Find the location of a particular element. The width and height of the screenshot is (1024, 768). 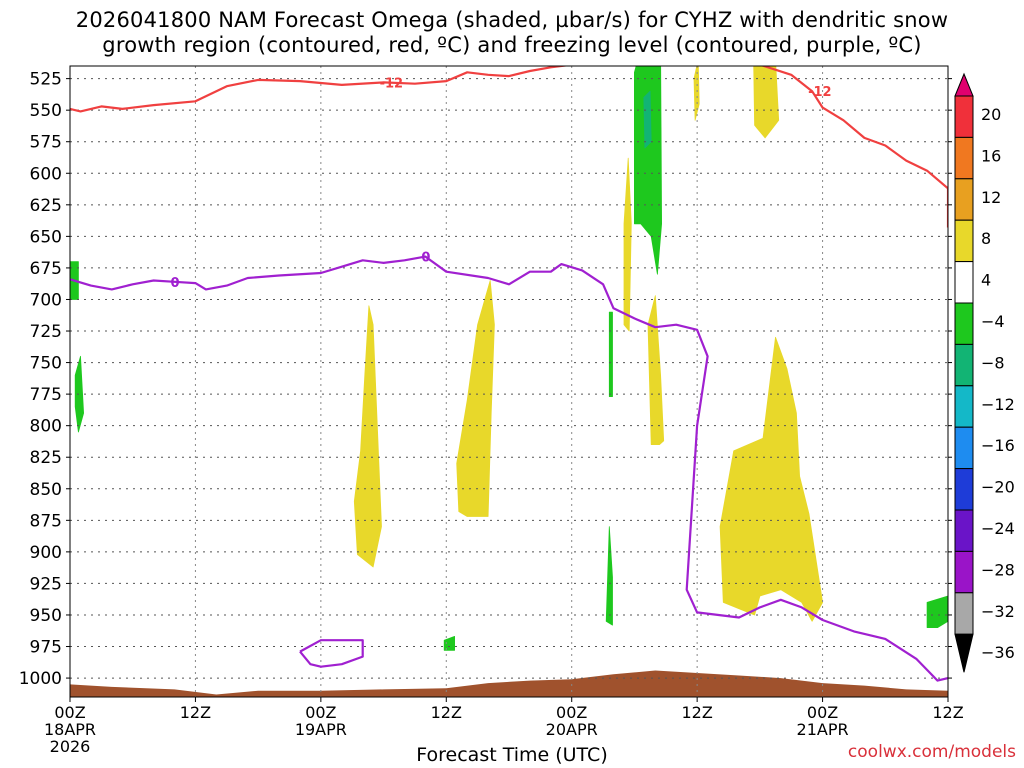

y-tick-label-2: 575 is located at coordinates (46, 143).